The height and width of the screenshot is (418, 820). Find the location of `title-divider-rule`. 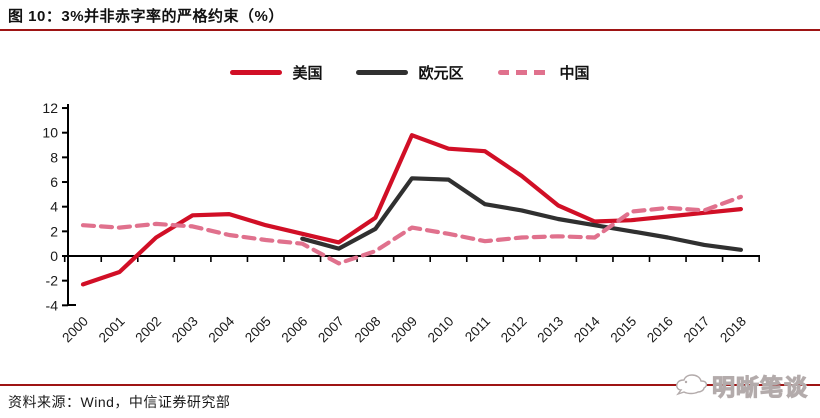

title-divider-rule is located at coordinates (410, 30).